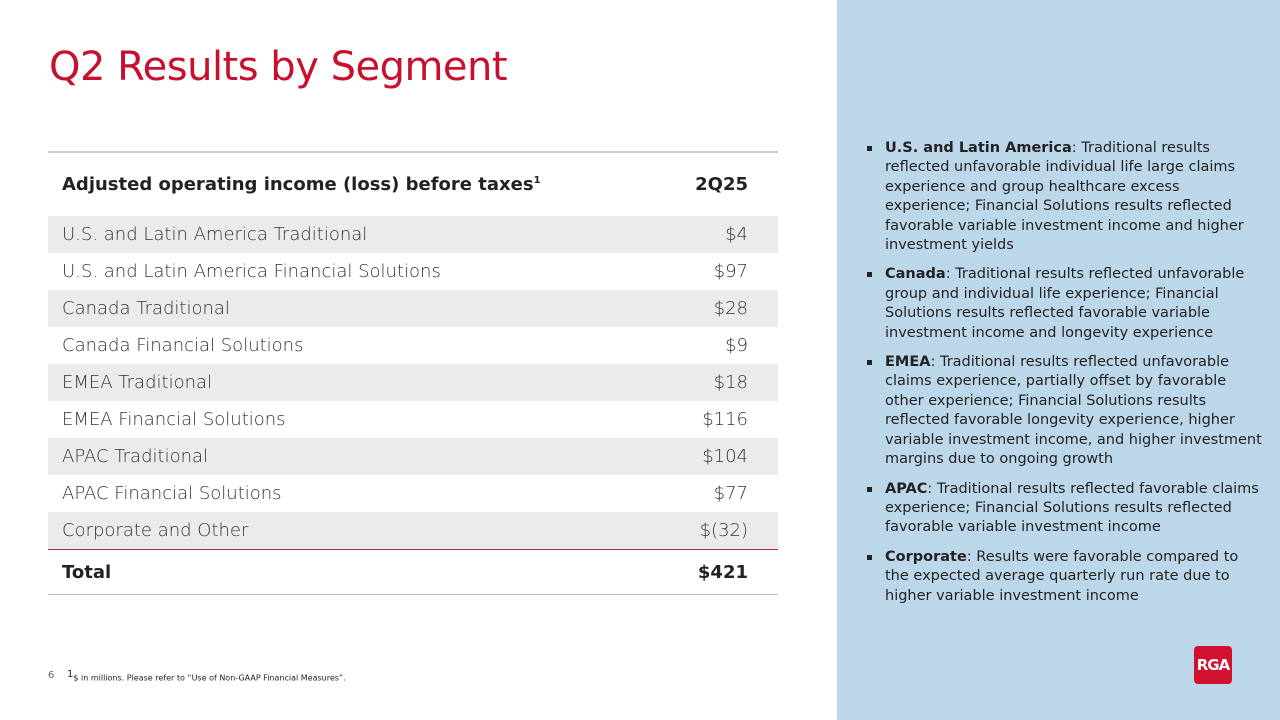 The height and width of the screenshot is (720, 1280). I want to click on row-value: $(32), so click(720, 531).